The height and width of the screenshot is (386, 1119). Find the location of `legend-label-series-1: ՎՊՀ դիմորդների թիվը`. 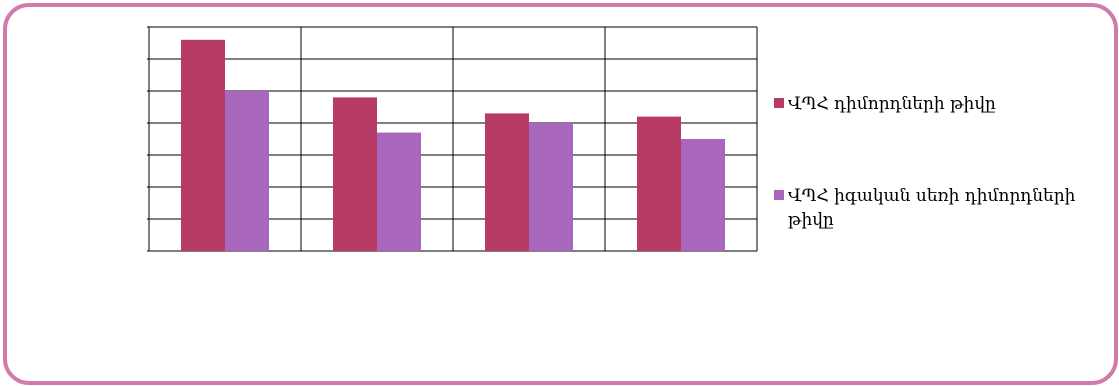

legend-label-series-1: ՎՊՀ դիմորդների թիվը is located at coordinates (892, 104).